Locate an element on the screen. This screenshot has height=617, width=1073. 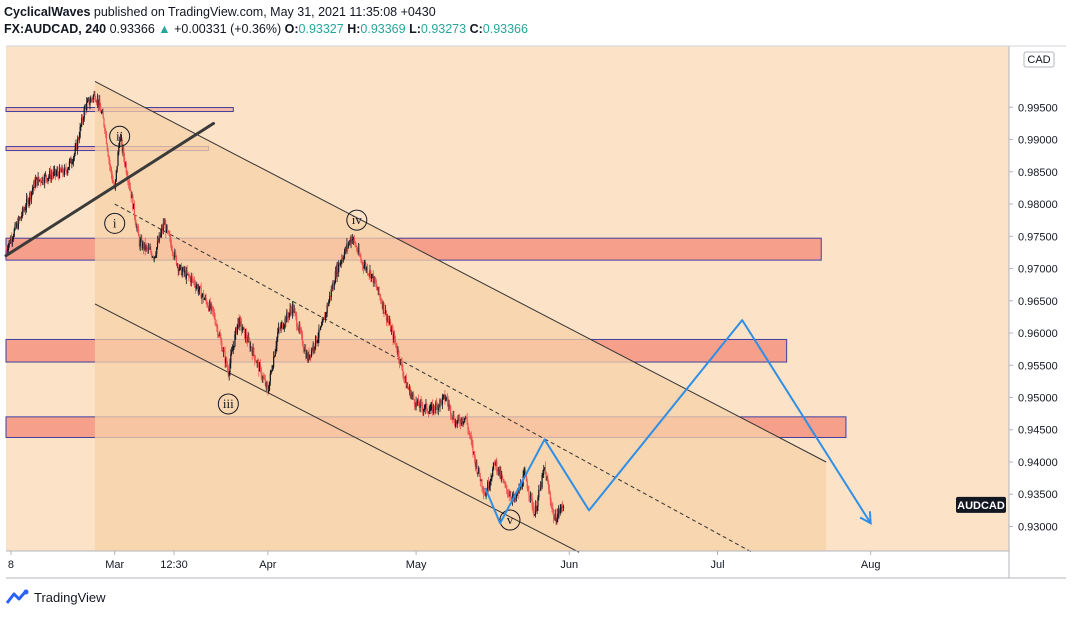
last-price: 0.93366 is located at coordinates (132, 29).